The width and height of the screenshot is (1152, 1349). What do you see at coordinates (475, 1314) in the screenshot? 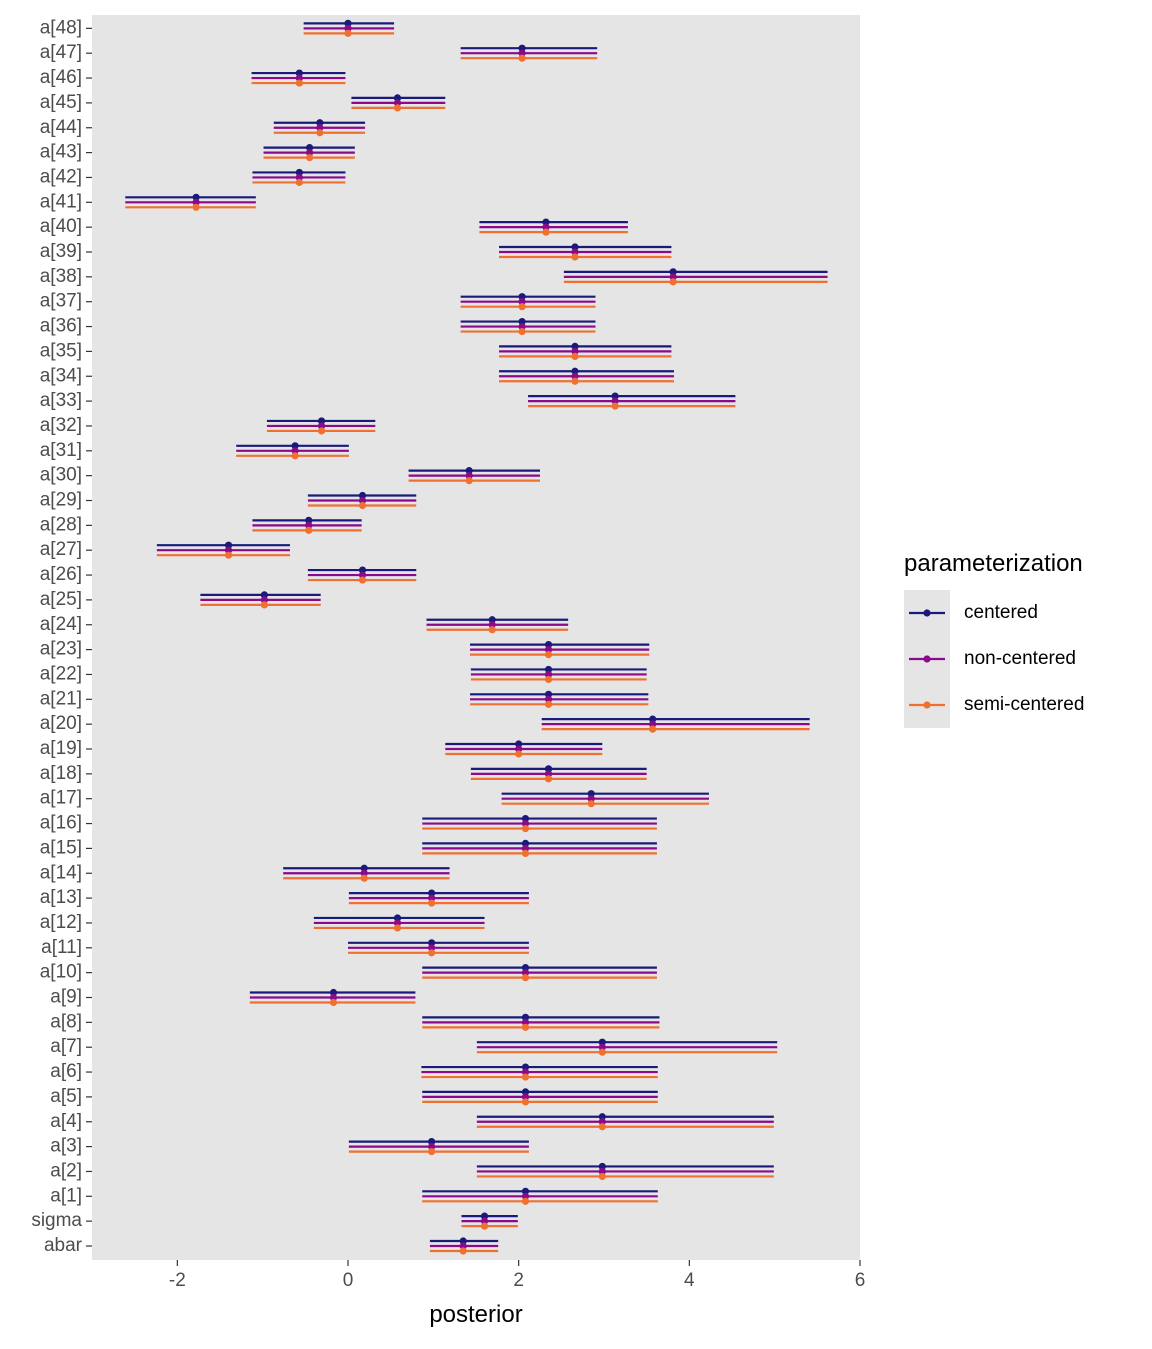
I see `x-axis-title: posterior` at bounding box center [475, 1314].